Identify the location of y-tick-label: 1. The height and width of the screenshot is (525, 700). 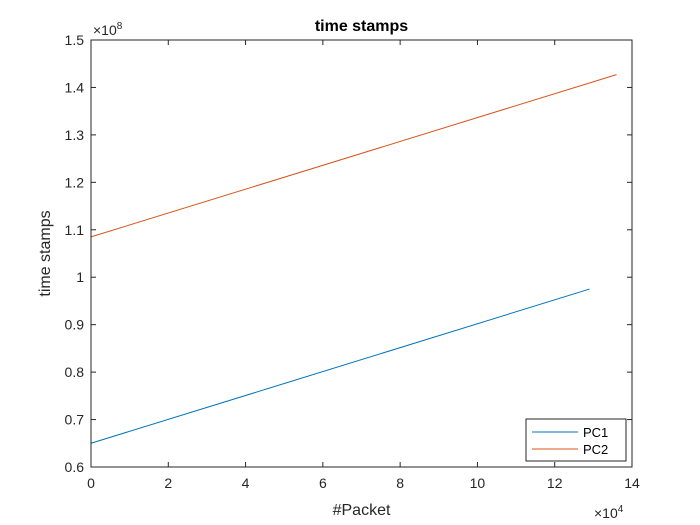
(80, 277).